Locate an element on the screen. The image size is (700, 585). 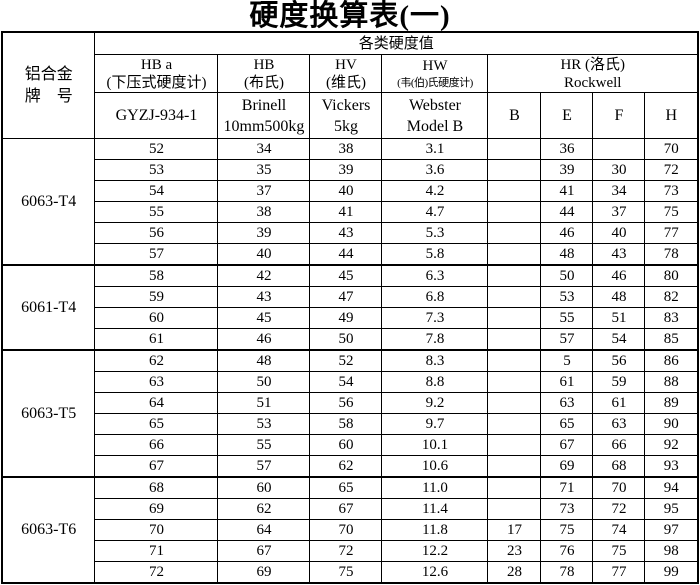
value-cell: 7.3 is located at coordinates (435, 318).